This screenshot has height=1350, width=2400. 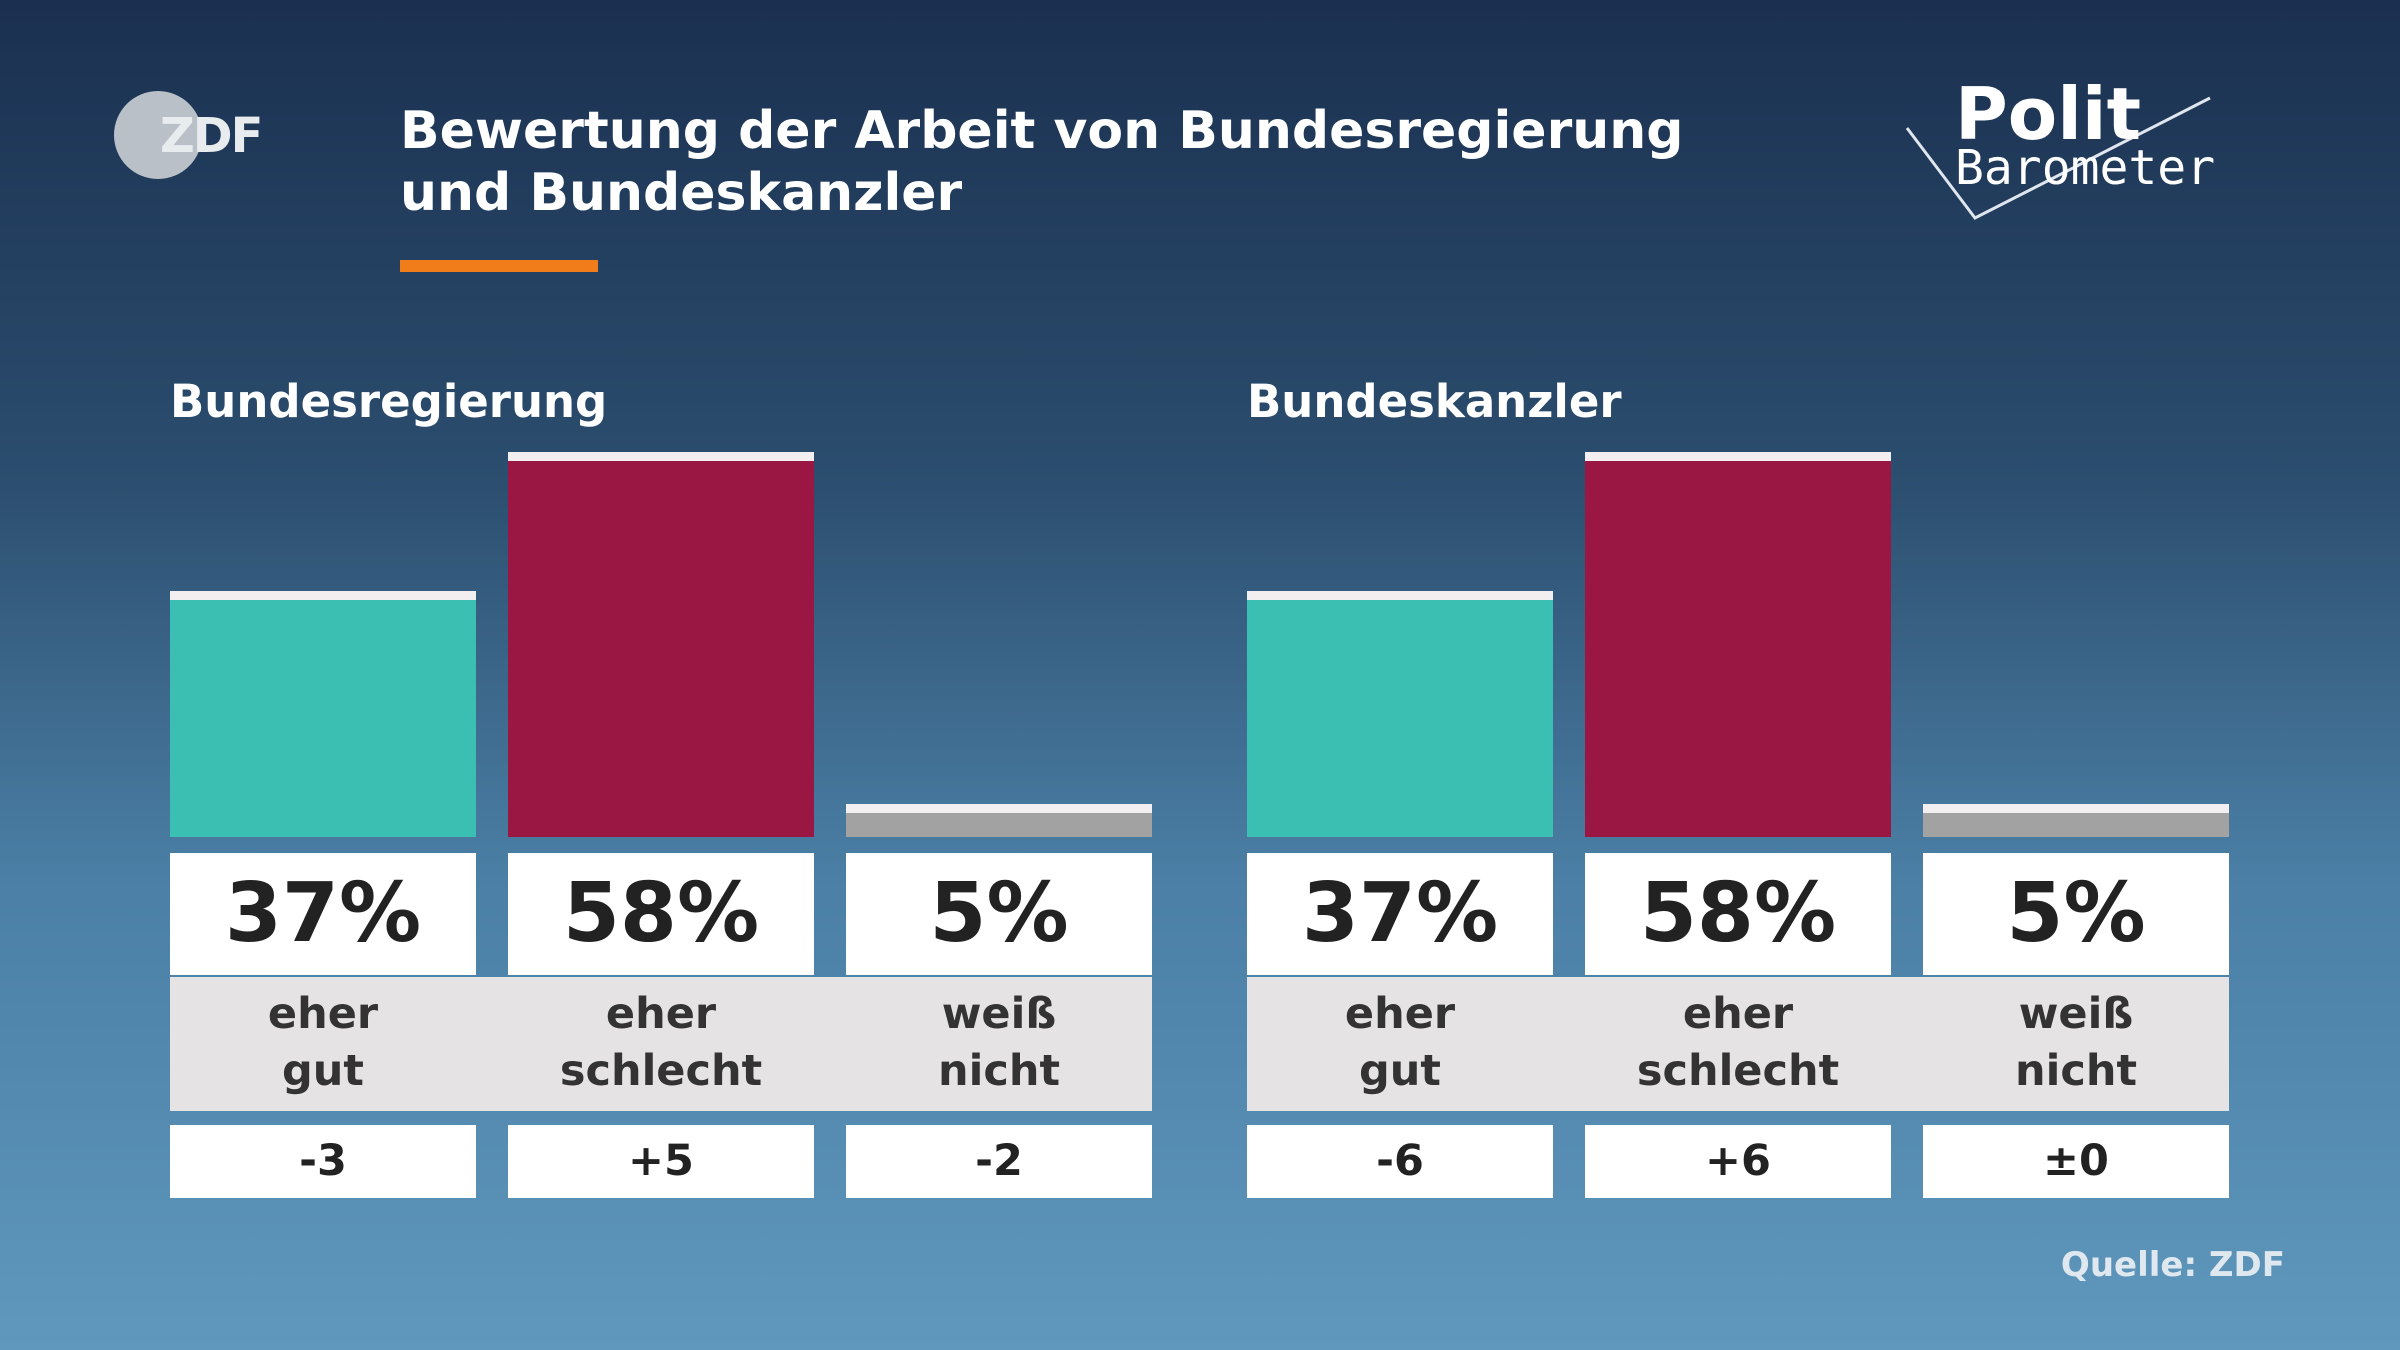 I want to click on change-label: -3, so click(x=323, y=1161).